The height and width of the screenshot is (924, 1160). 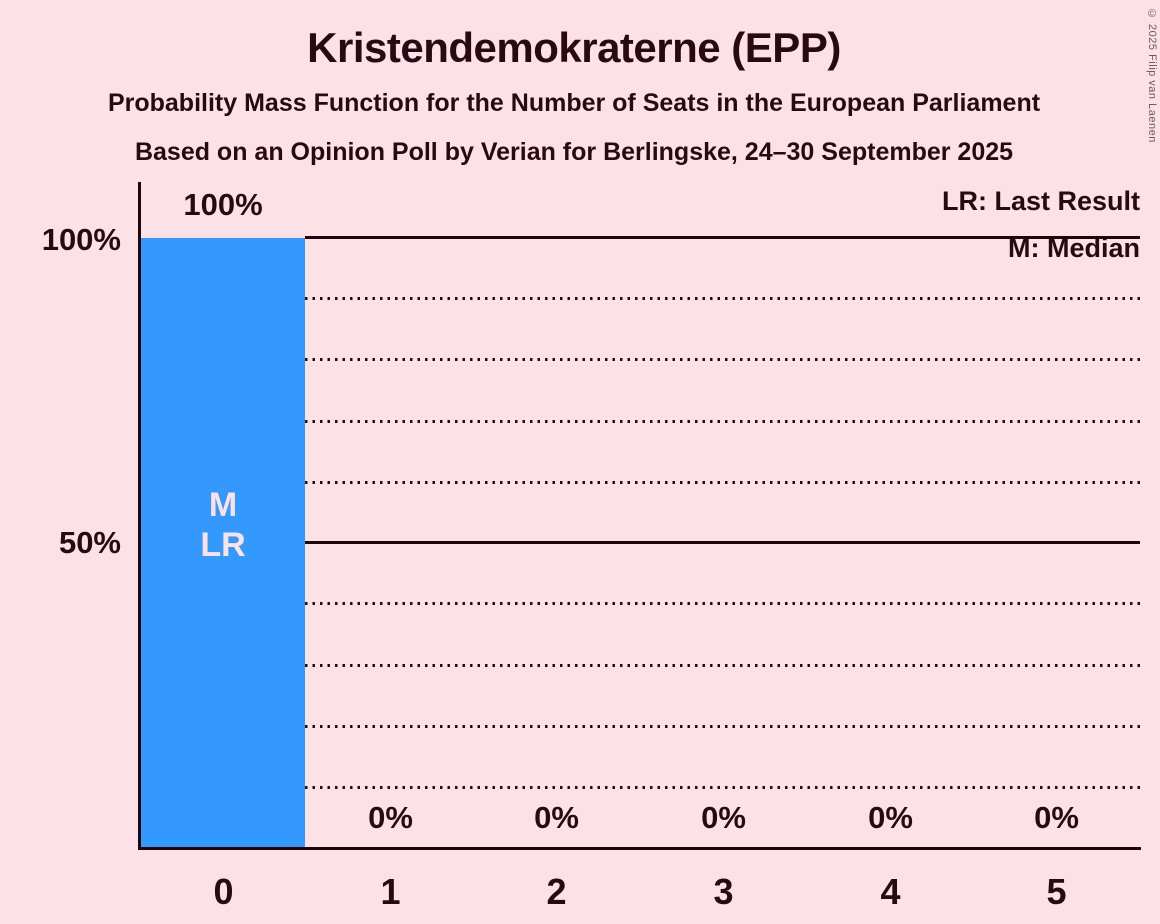 I want to click on bar-value-label-seat-2: 0%, so click(x=556, y=817).